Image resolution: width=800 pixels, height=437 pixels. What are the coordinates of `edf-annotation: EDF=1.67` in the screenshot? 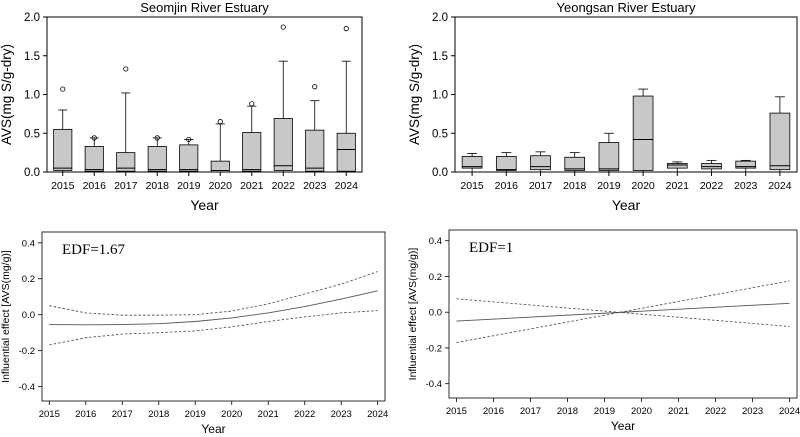 It's located at (94, 250).